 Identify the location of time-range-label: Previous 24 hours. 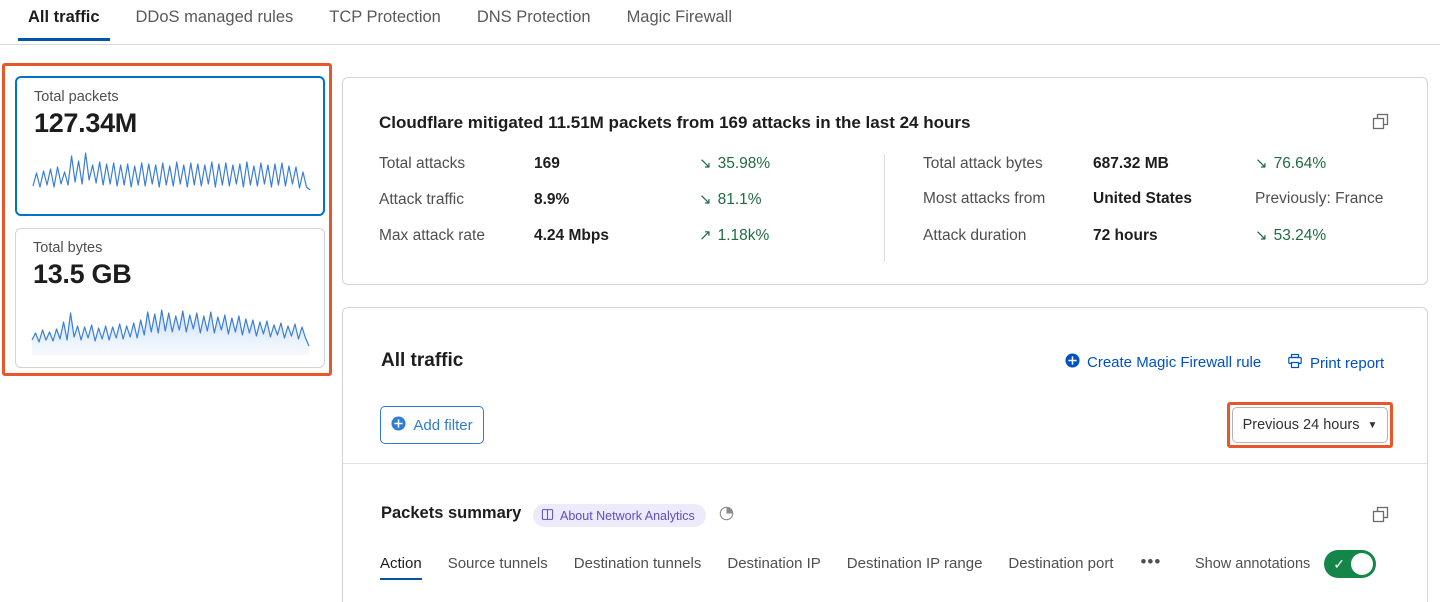
(1301, 425).